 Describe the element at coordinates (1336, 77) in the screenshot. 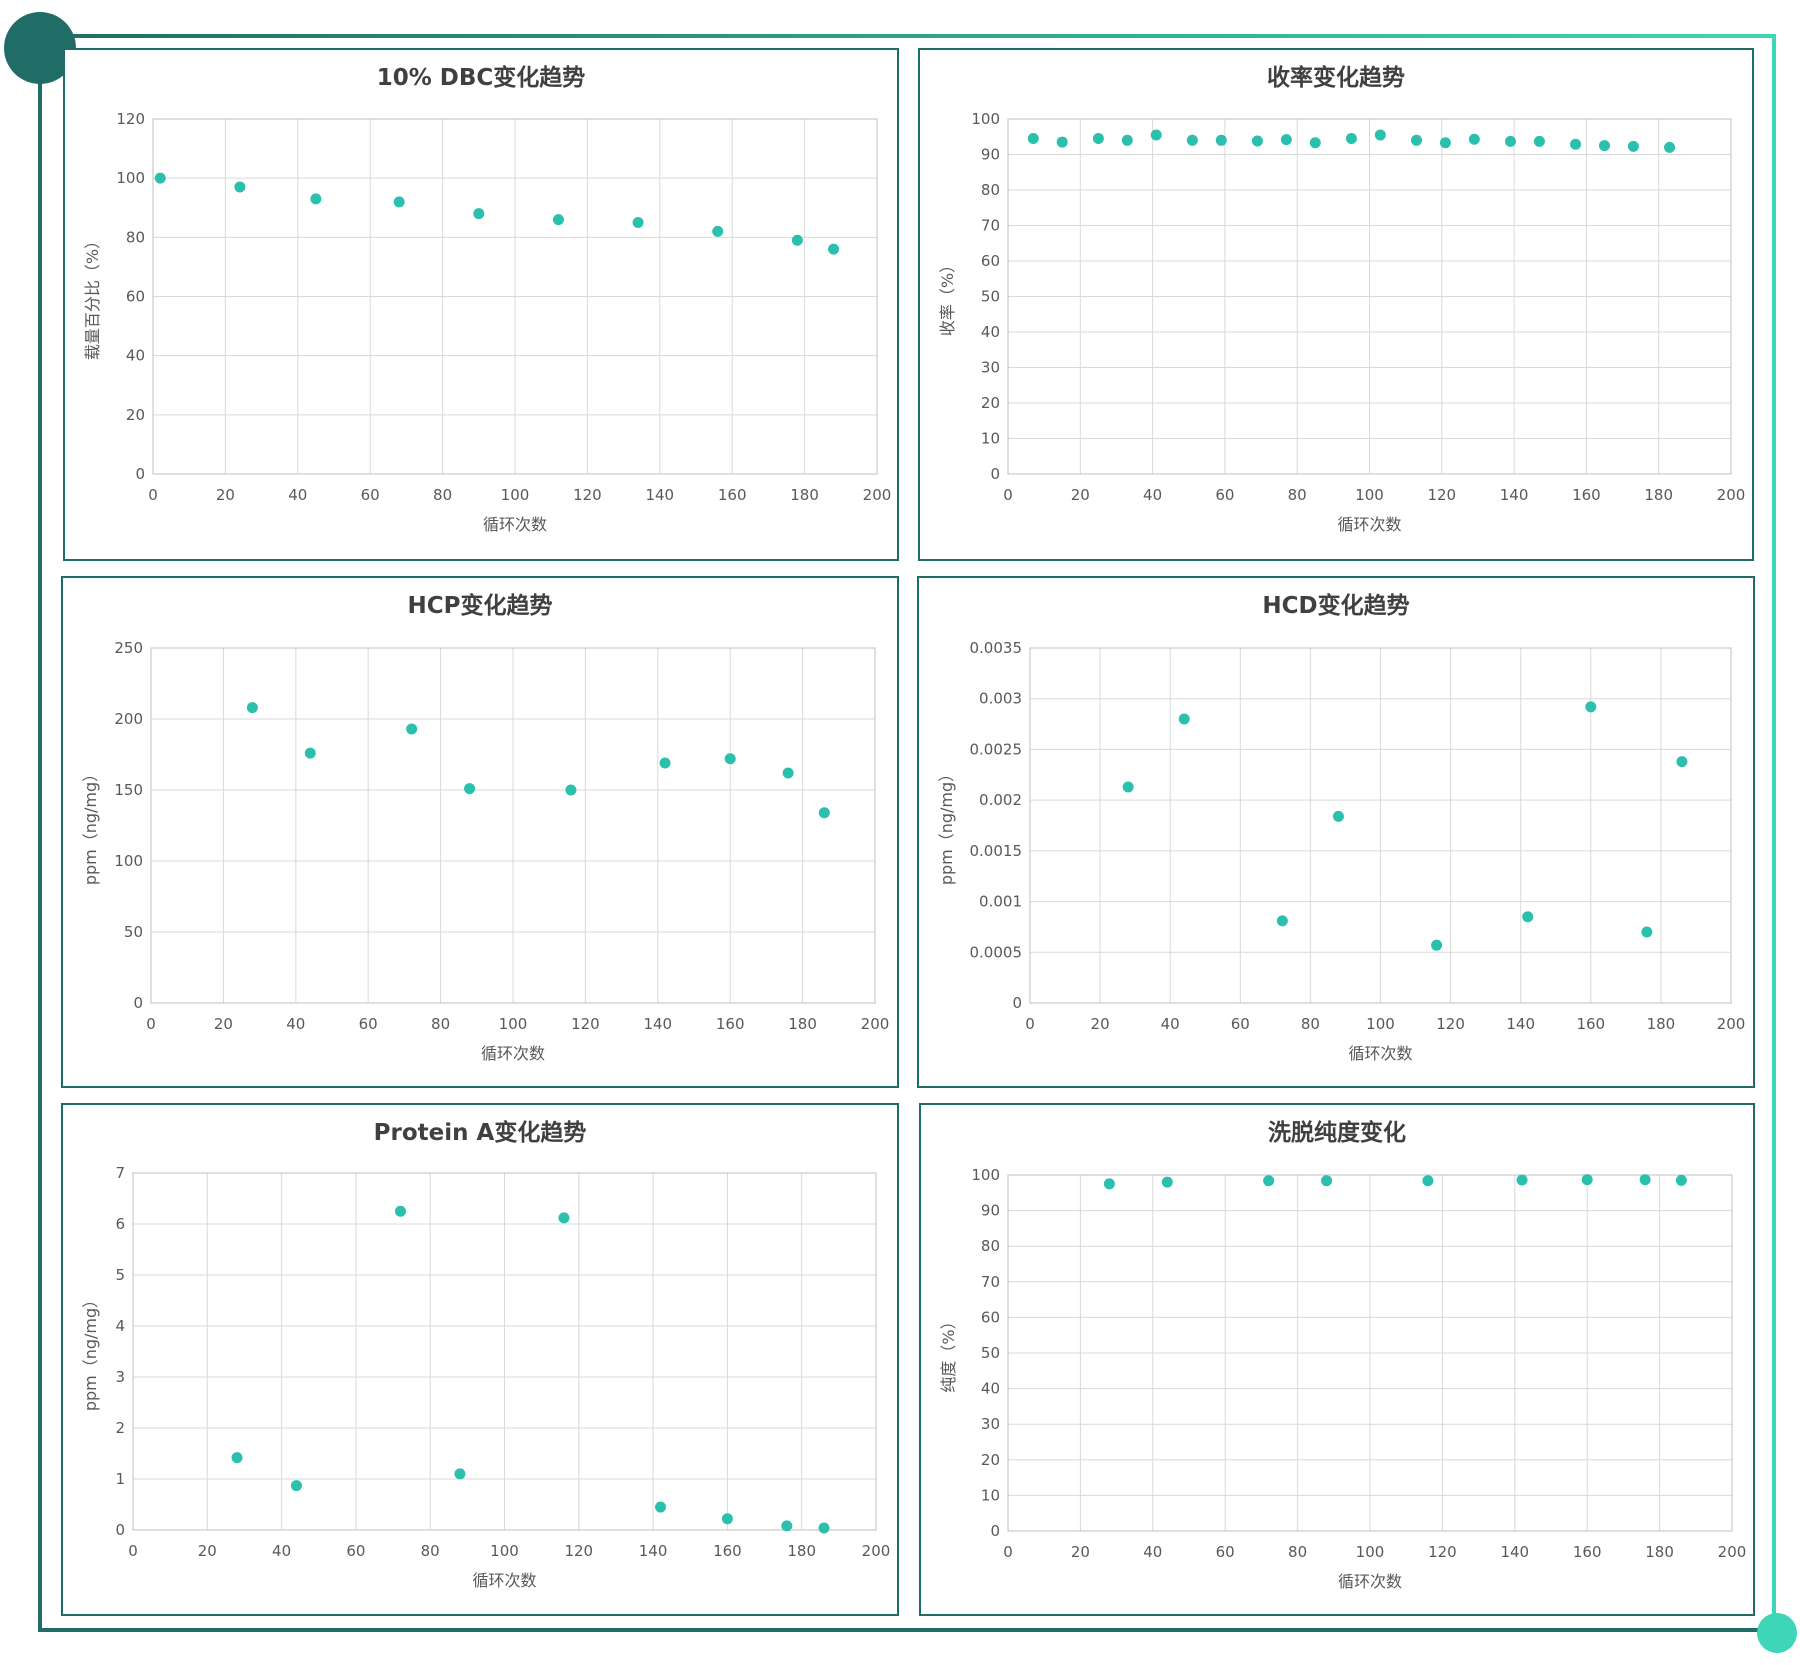

I see `chart-title: 收率变化趋势` at that location.